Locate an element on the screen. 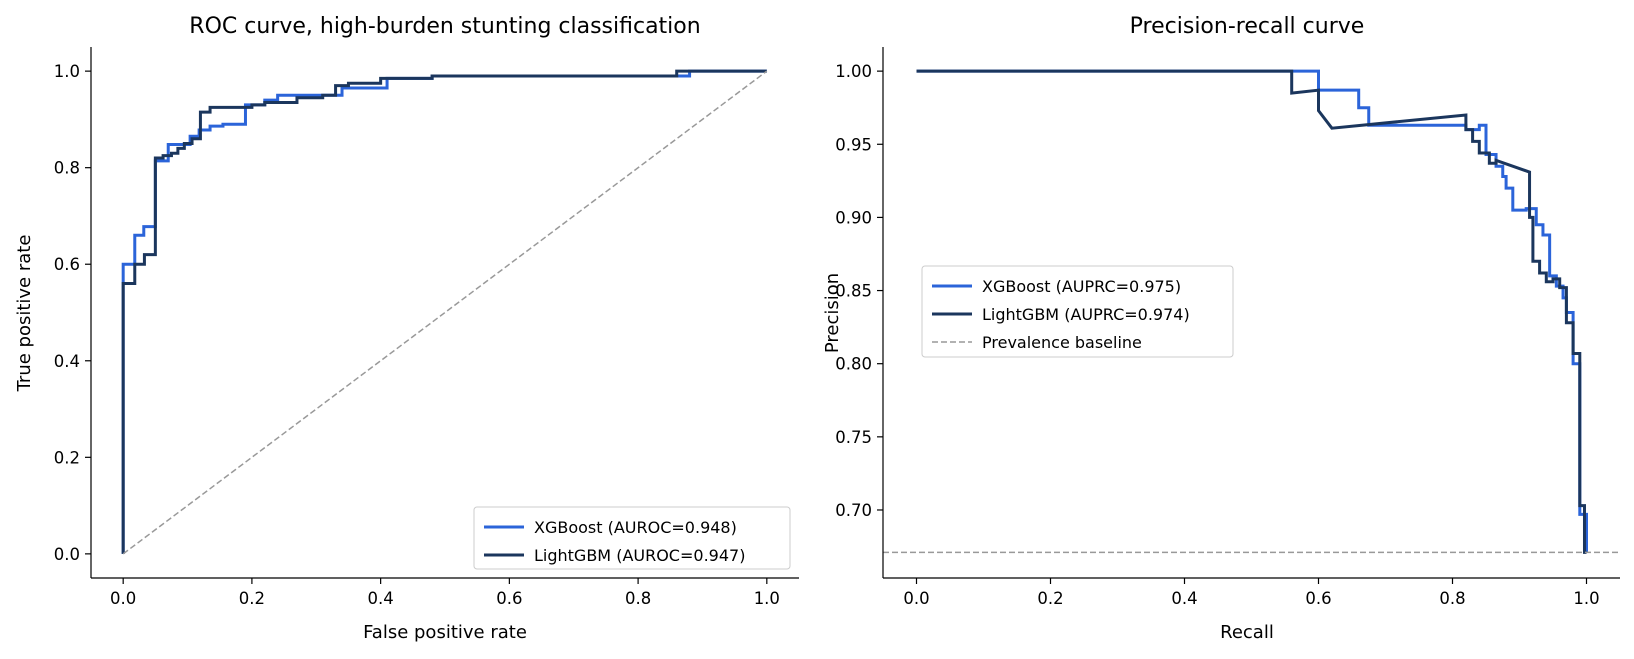 This screenshot has width=1634, height=659. pr-x-axis-label: Recall is located at coordinates (1247, 632).